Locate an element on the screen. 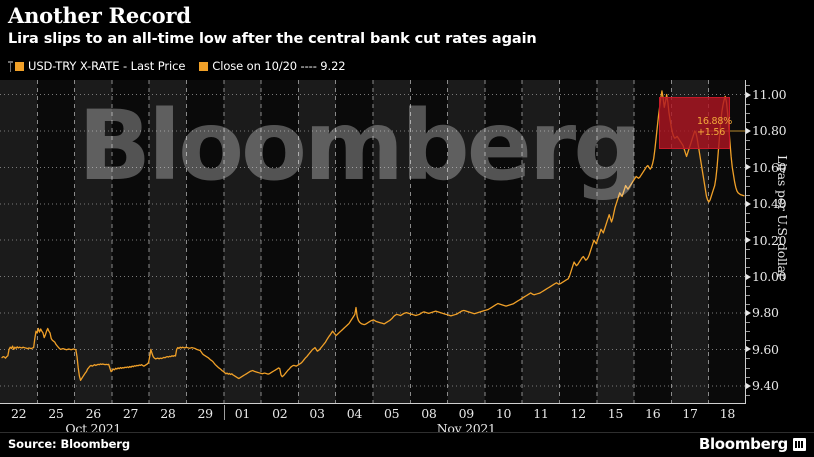  y-tick-label: 10.80 is located at coordinates (769, 131).